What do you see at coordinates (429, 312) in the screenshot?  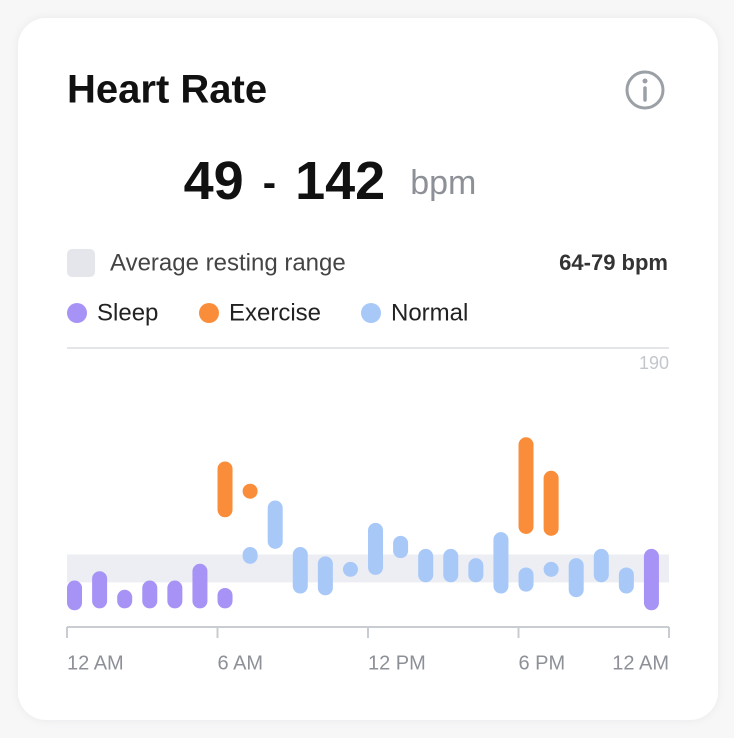 I see `legend-label: Normal` at bounding box center [429, 312].